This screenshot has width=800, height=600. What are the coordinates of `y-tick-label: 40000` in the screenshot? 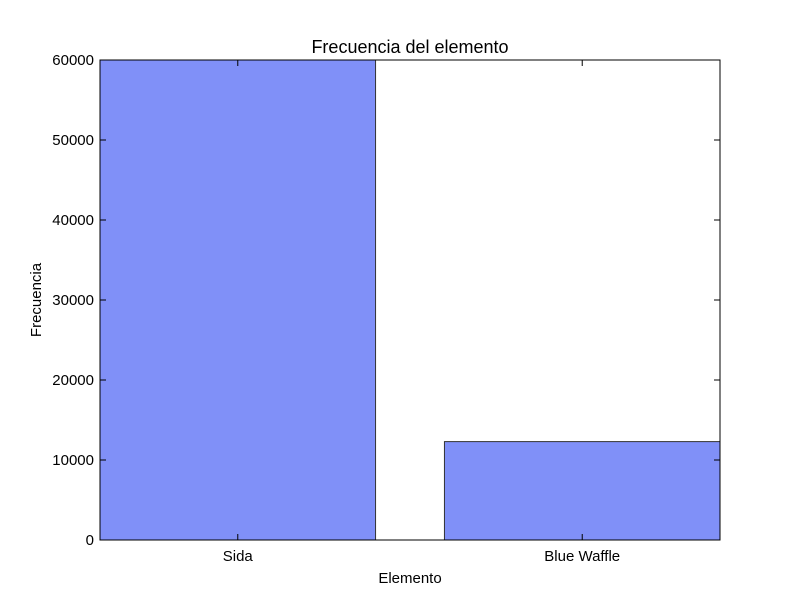 It's located at (73, 220).